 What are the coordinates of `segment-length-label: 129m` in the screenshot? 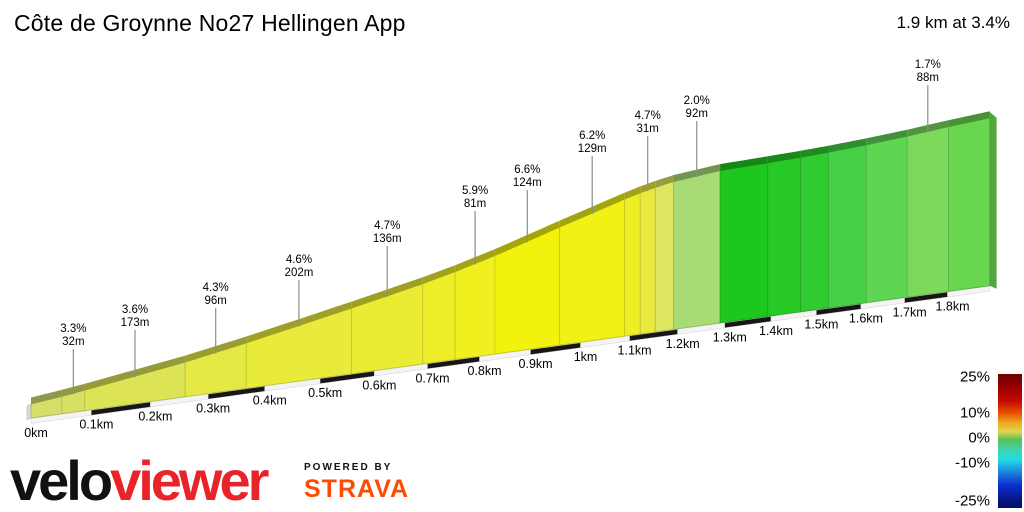 It's located at (592, 149).